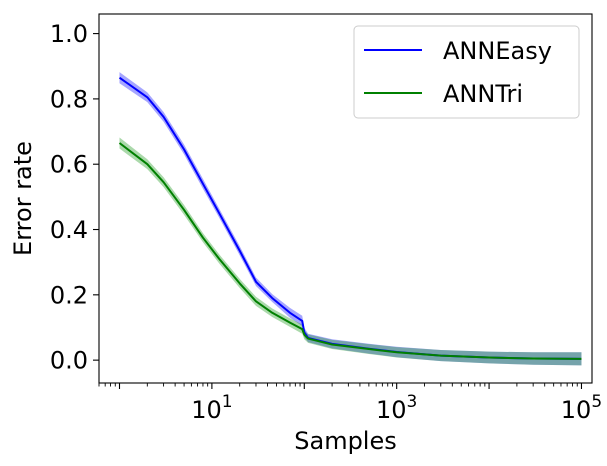  I want to click on y-tick-label: 0.6, so click(69, 165).